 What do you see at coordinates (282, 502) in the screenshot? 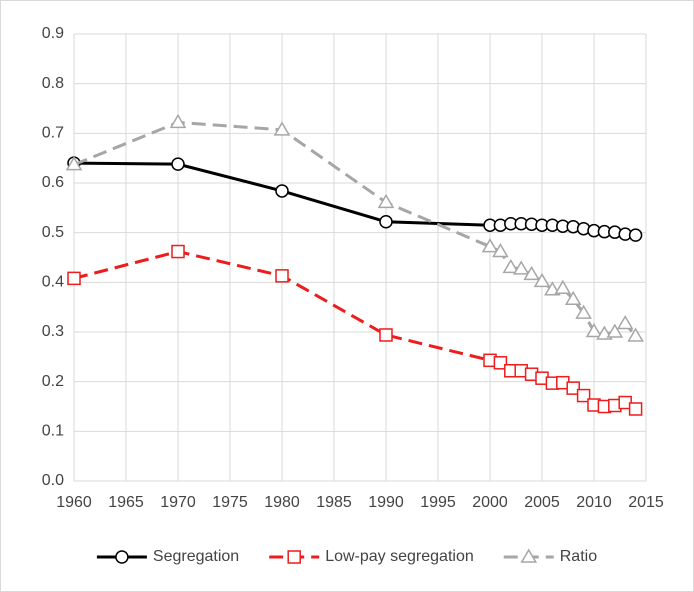
I see `x-tick-label: 1980` at bounding box center [282, 502].